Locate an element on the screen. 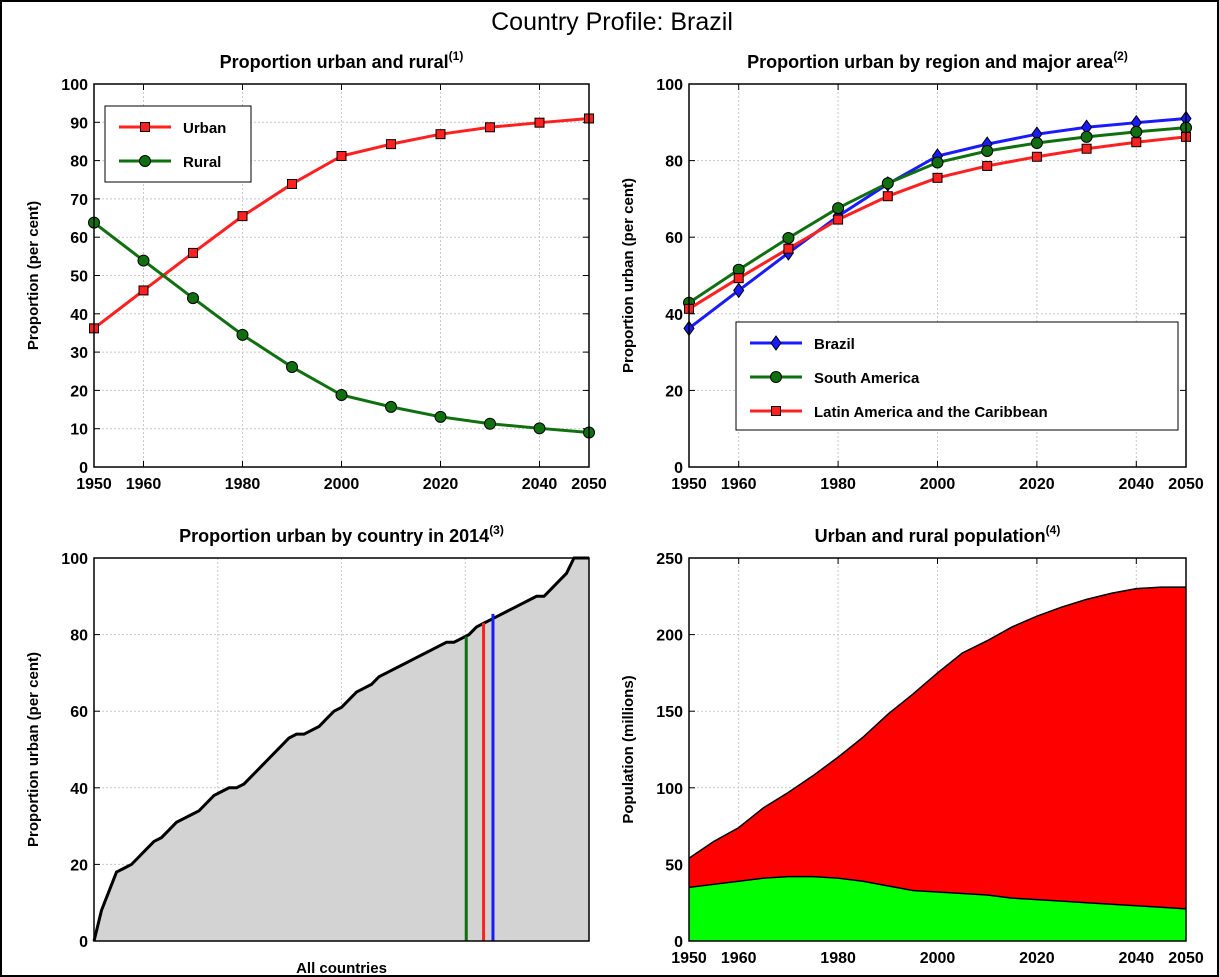 The image size is (1219, 977). y-tick-label: 200 is located at coordinates (669, 636).